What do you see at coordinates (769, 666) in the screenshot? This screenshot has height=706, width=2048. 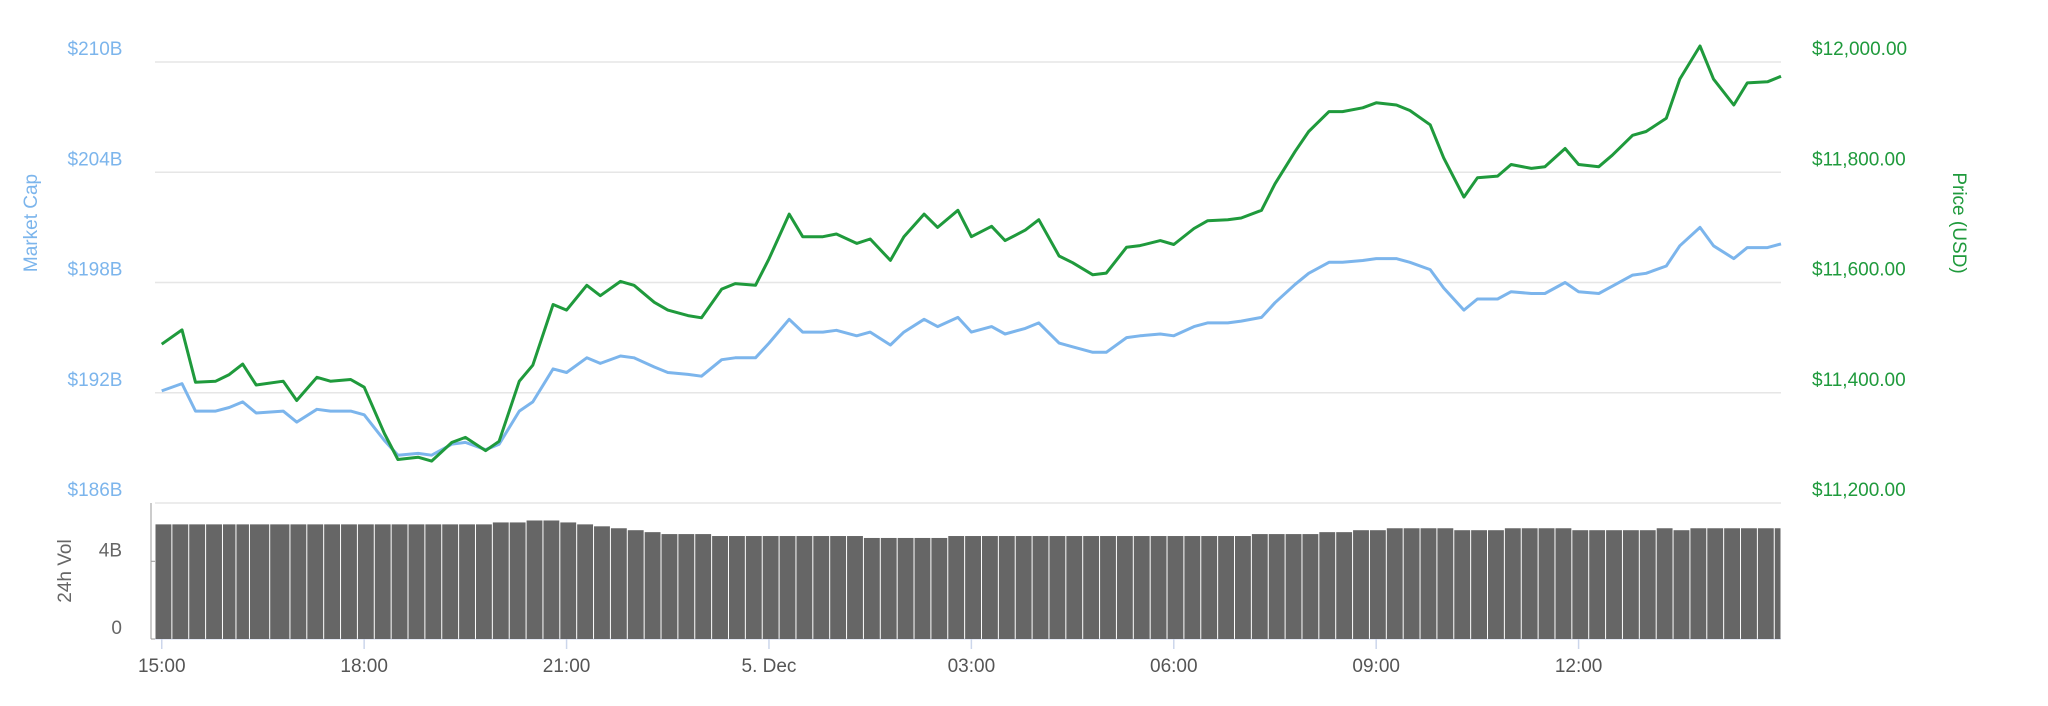 I see `x-tick-label: 5. Dec` at bounding box center [769, 666].